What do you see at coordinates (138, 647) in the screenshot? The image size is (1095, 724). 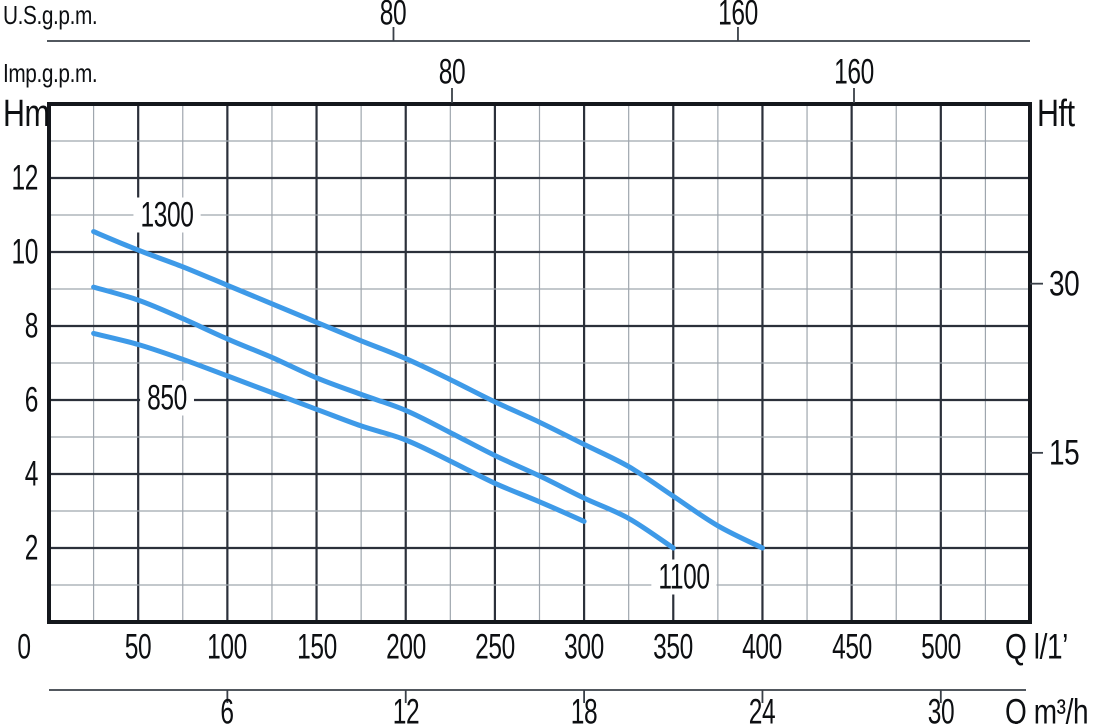 I see `flow-lmin-tick-label: 50` at bounding box center [138, 647].